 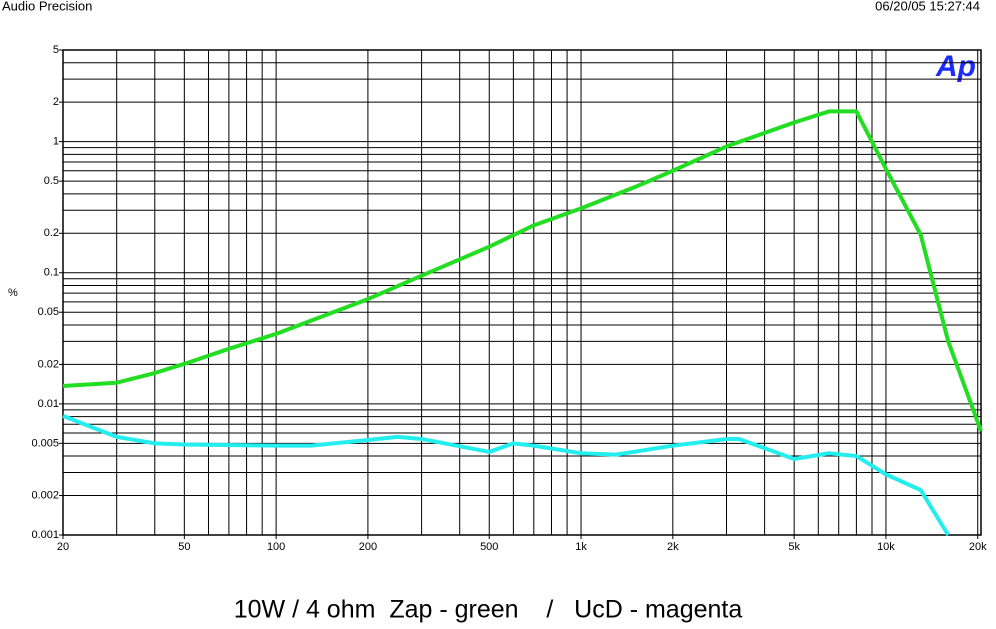 I want to click on header-left: Audio Precision, so click(x=47, y=6).